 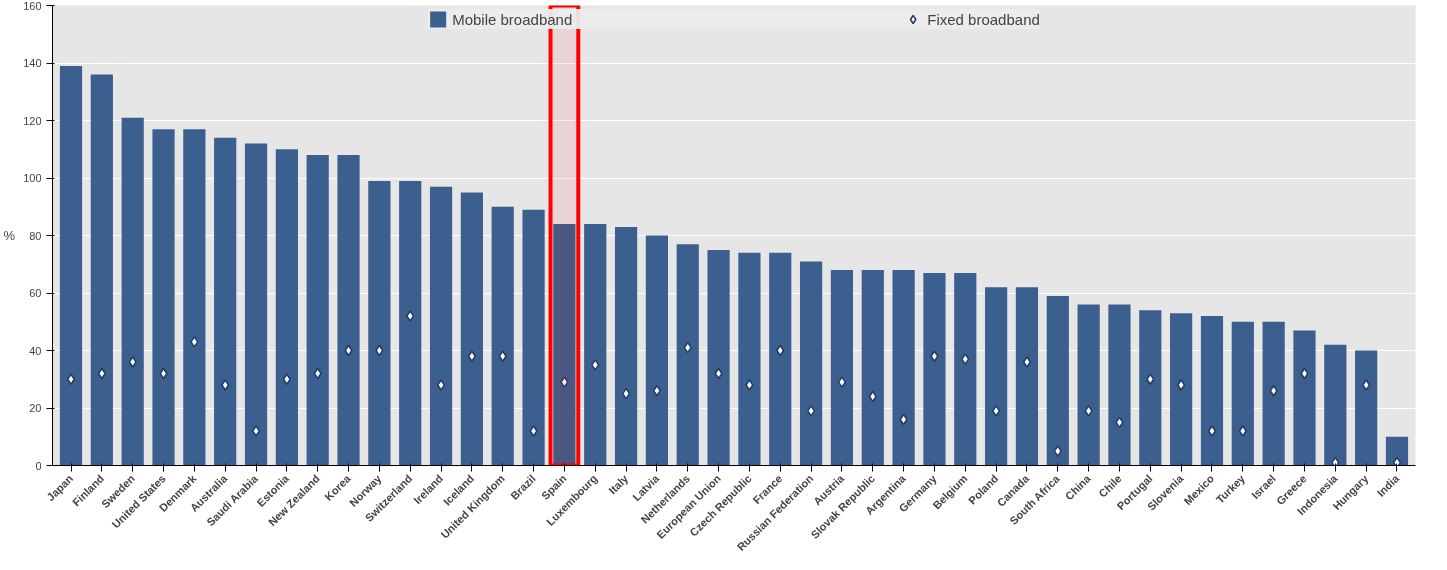 I want to click on legend-label: Fixed broadband, so click(x=983, y=19).